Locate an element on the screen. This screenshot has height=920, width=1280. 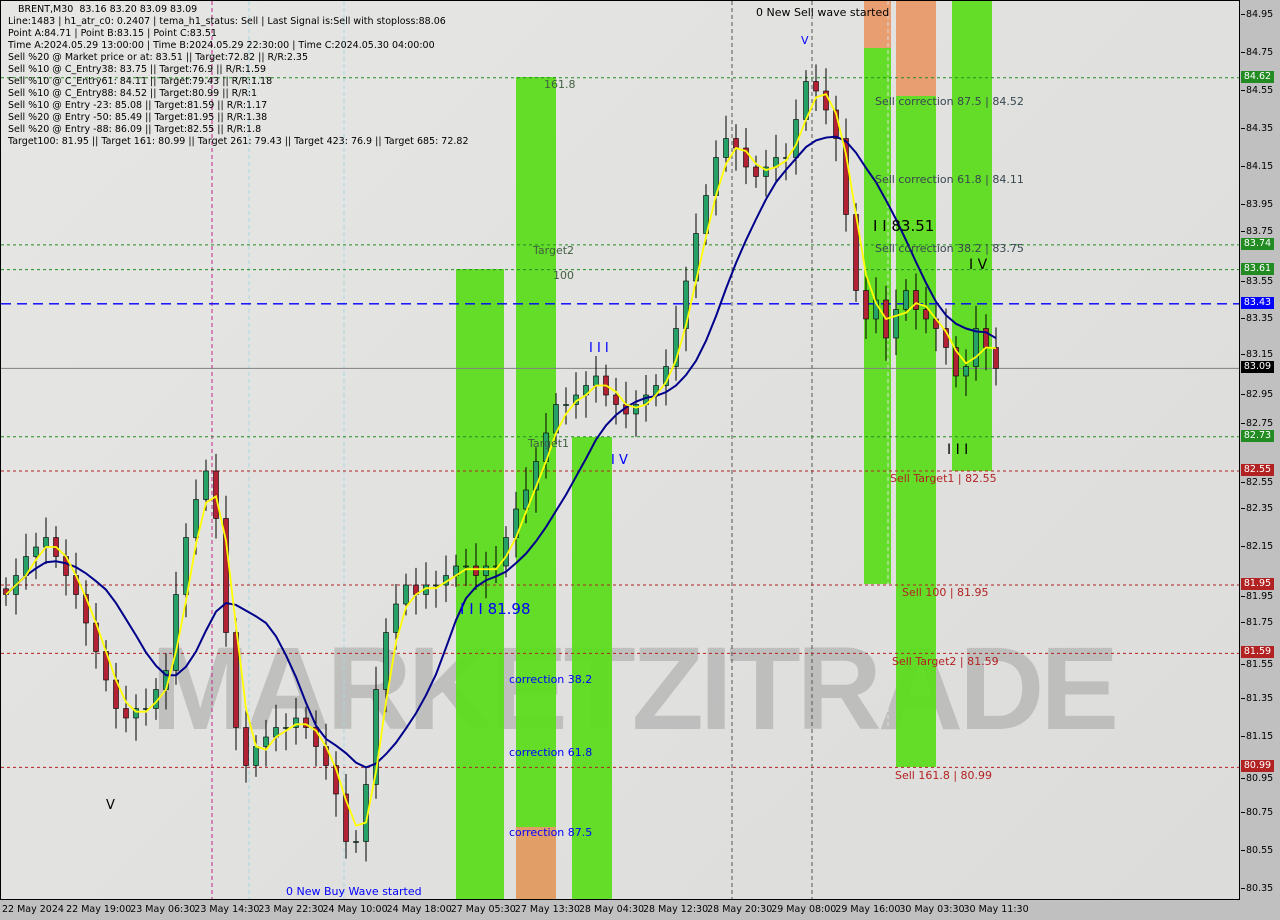
time-tick: 28 May 20:30 is located at coordinates (740, 909).